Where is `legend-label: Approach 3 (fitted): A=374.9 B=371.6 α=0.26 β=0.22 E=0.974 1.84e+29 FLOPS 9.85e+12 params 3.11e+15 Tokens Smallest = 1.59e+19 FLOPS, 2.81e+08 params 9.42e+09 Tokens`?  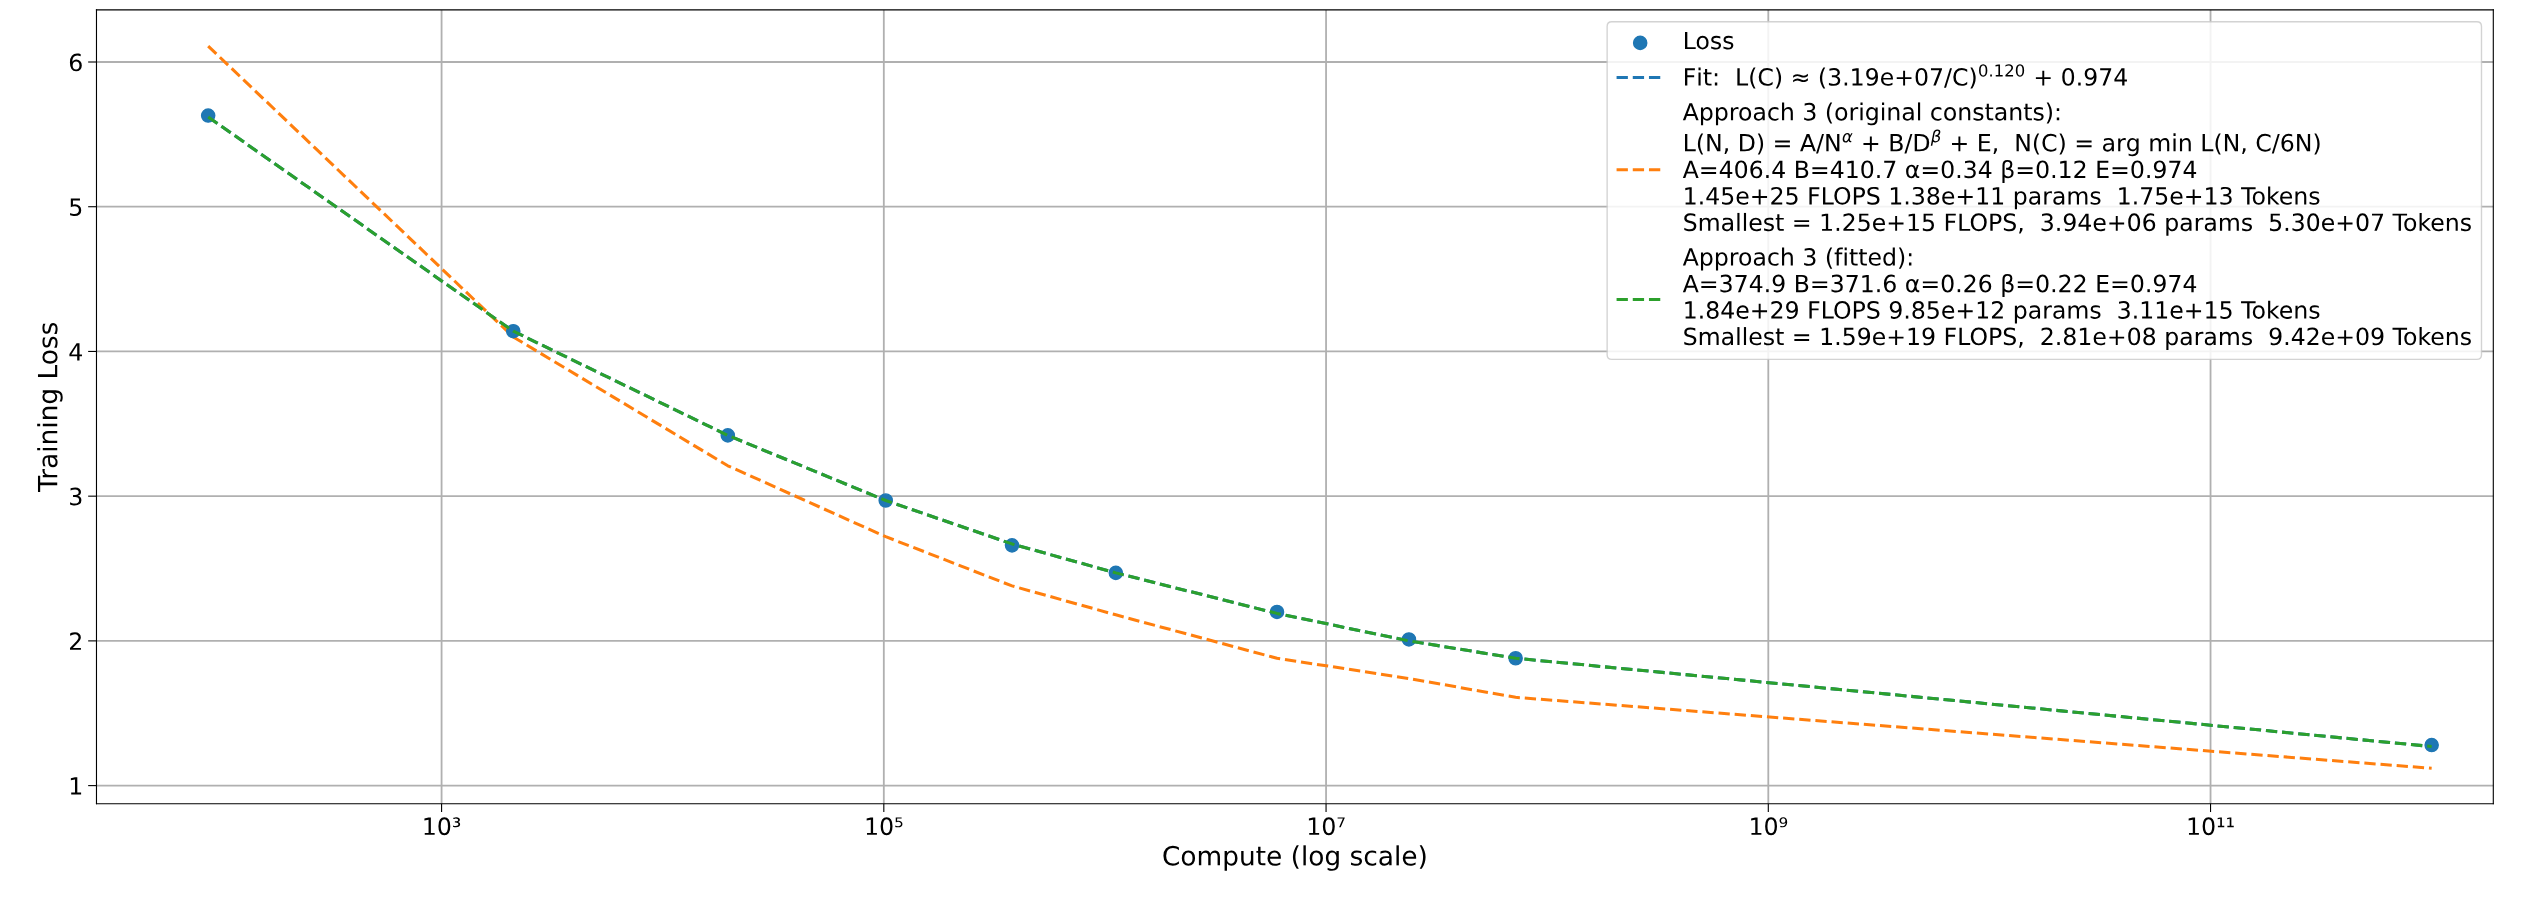 legend-label: Approach 3 (fitted): A=374.9 B=371.6 α=0.26 β=0.22 E=0.974 1.84e+29 FLOPS 9.85e+12 params 3.11e+15 Tokens Smallest = 1.59e+19 FLOPS, 2.81e+08 params 9.42e+09 Tokens is located at coordinates (2076, 298).